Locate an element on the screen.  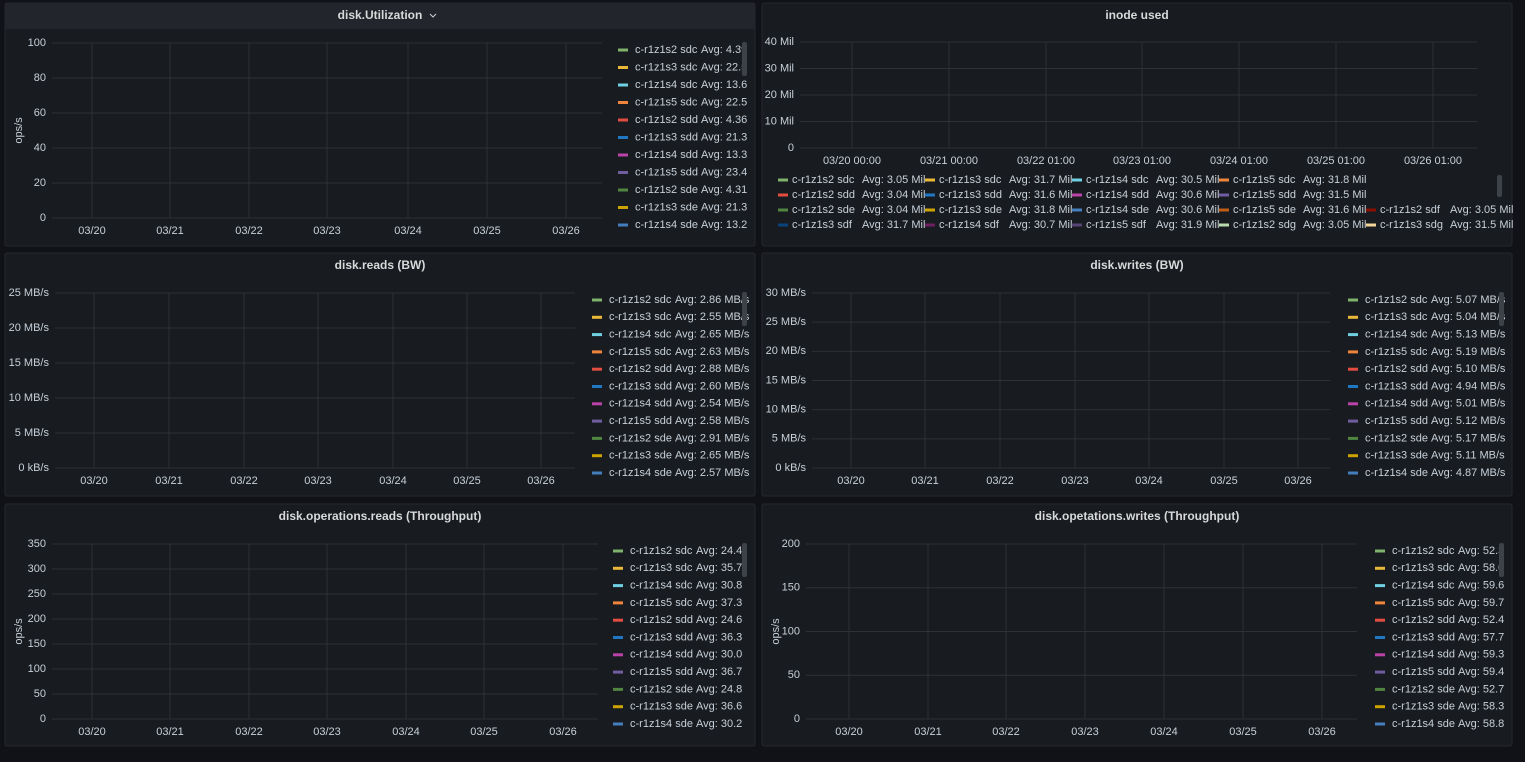
legend-avg: Avg: 2.54 MB/s is located at coordinates (712, 404).